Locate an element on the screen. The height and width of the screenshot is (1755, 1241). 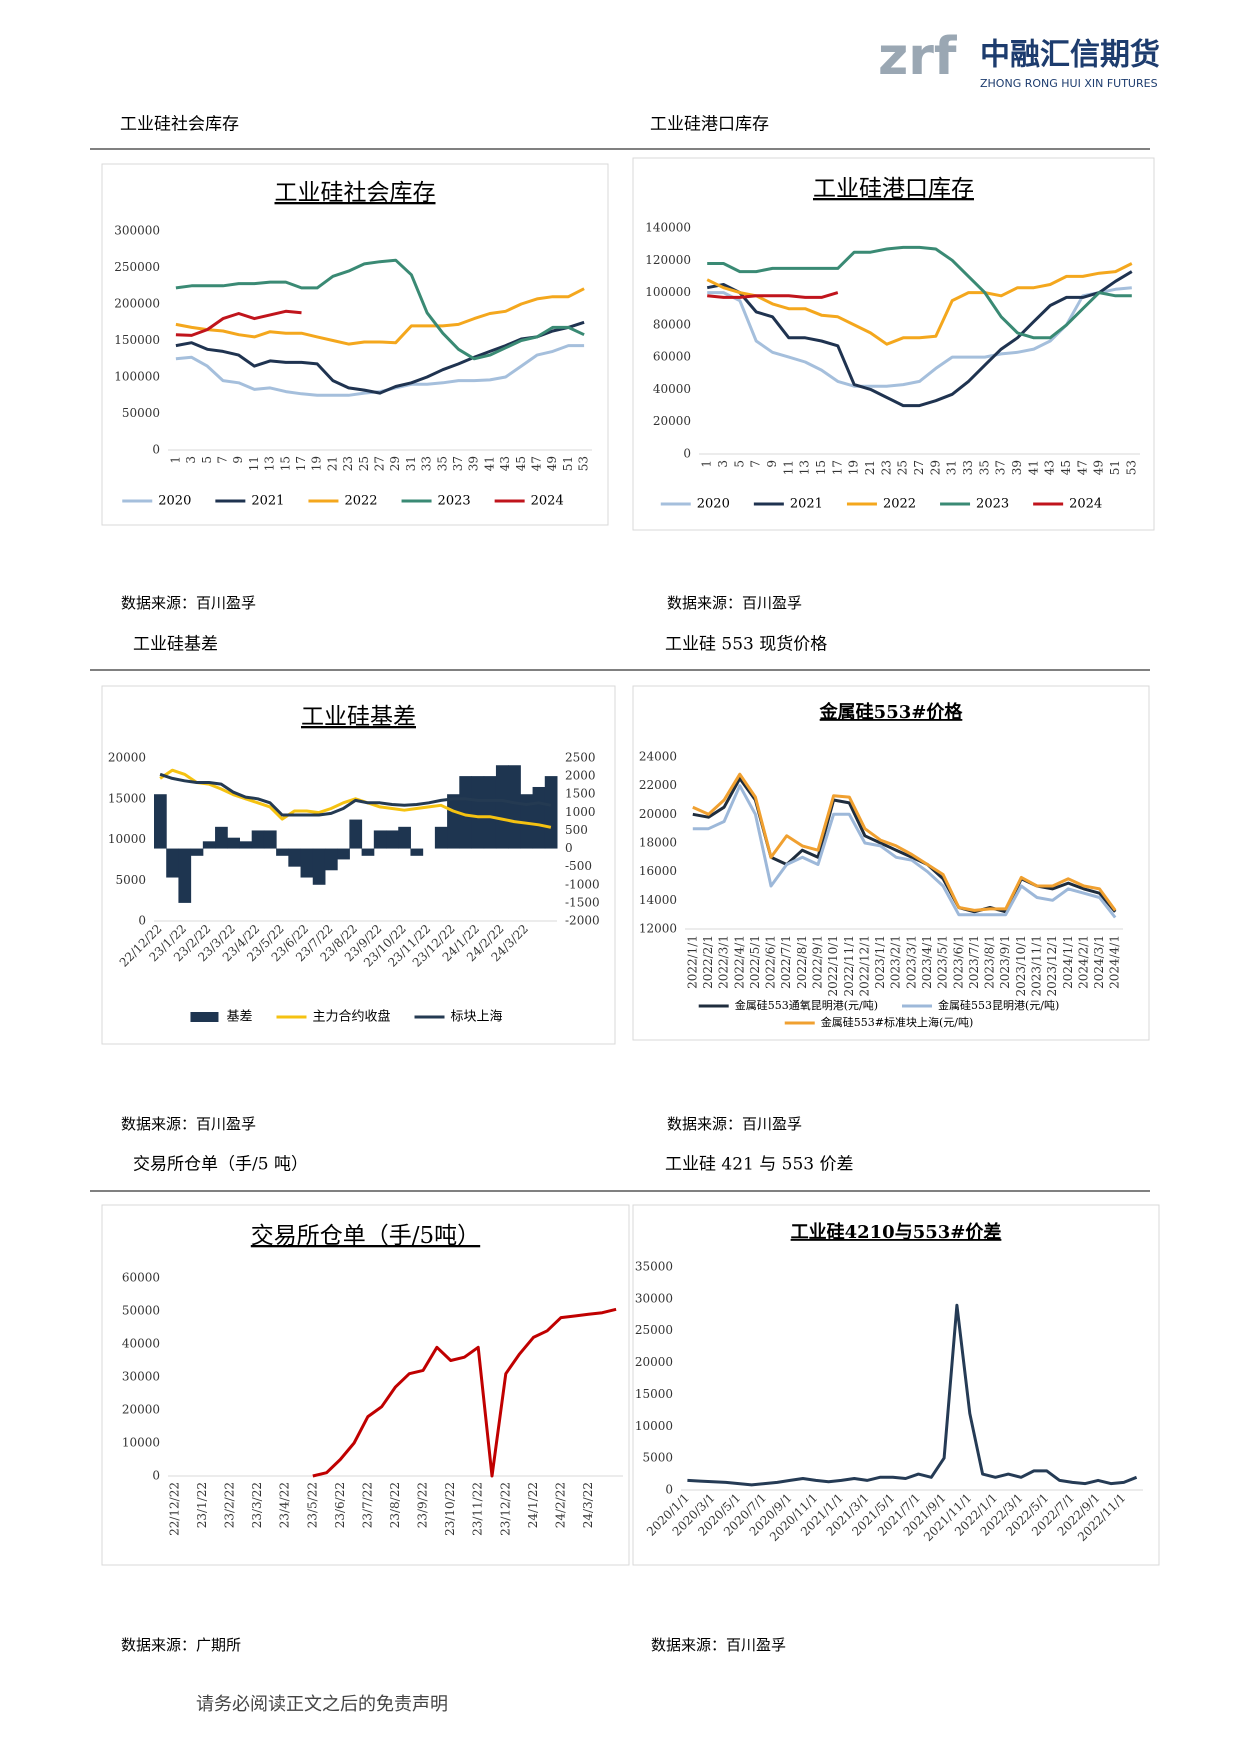
y-tick-label: 22000 is located at coordinates (658, 785).